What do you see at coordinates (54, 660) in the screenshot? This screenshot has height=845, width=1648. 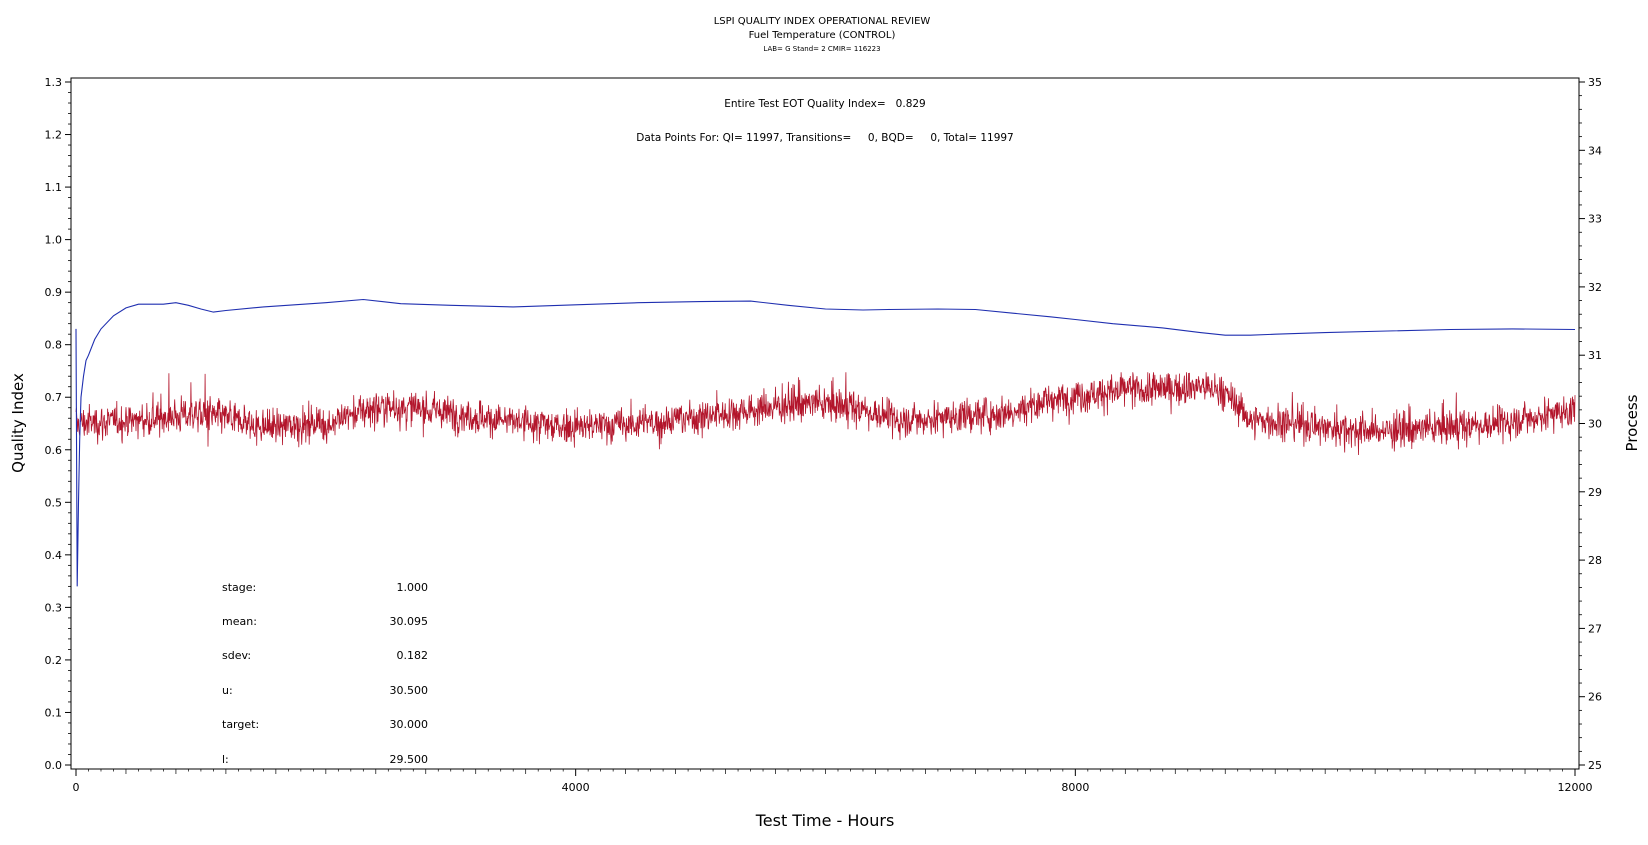 I see `y-left-tick-label: 0.2` at bounding box center [54, 660].